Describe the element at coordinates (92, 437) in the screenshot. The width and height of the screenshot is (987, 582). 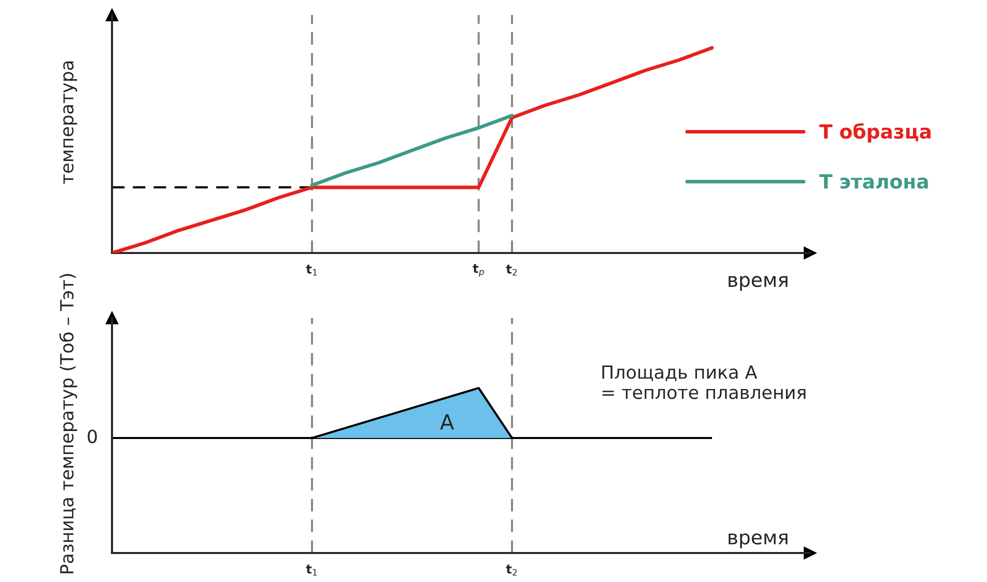
I see `ref-line-label: 0` at that location.